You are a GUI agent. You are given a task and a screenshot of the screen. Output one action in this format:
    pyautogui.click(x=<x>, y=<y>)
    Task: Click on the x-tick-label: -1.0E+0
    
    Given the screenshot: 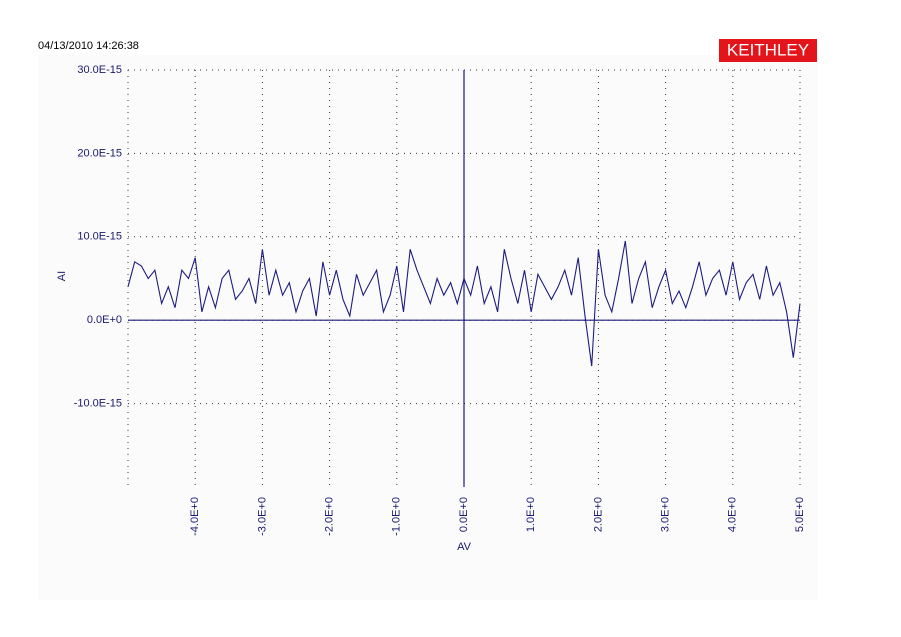 What is the action you would take?
    pyautogui.click(x=397, y=516)
    